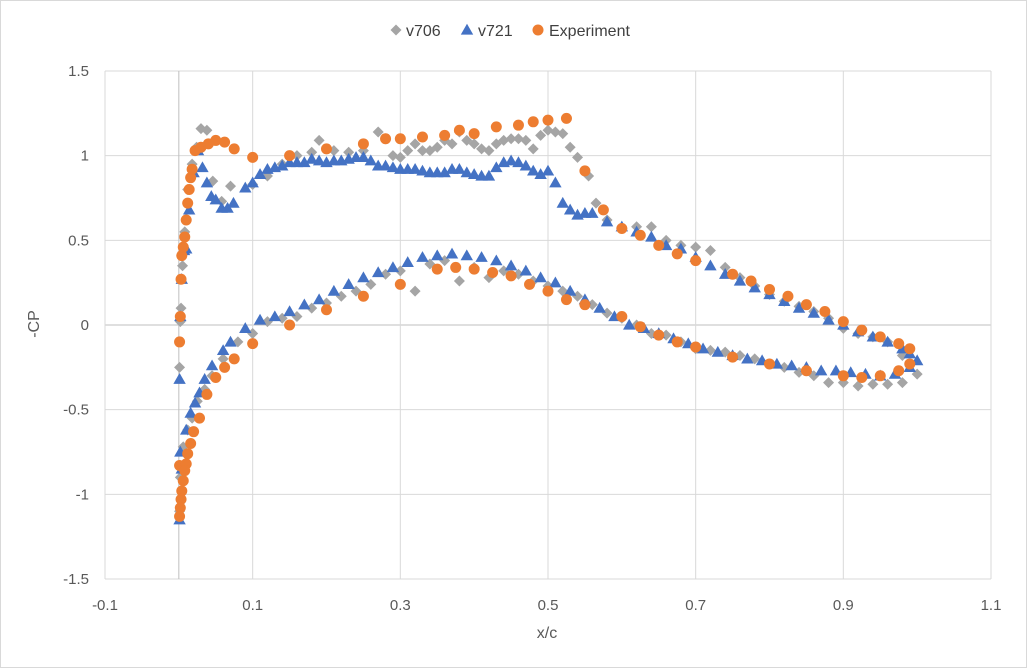 This screenshot has height=669, width=1027. I want to click on y-tick-labels: 1.5 1 0.5 0 -0.5 -1 -1.5, so click(76, 325).